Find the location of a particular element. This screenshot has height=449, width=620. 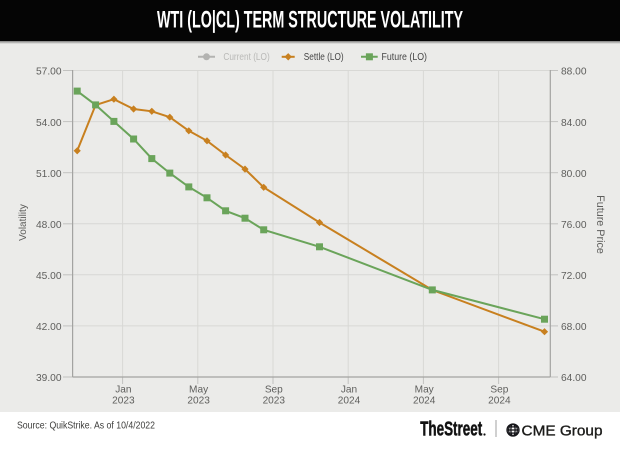

svg-text:Source: QuikStrike. As of 10/4: Source: QuikStrike. As of 10/4/2022 is located at coordinates (86, 425).